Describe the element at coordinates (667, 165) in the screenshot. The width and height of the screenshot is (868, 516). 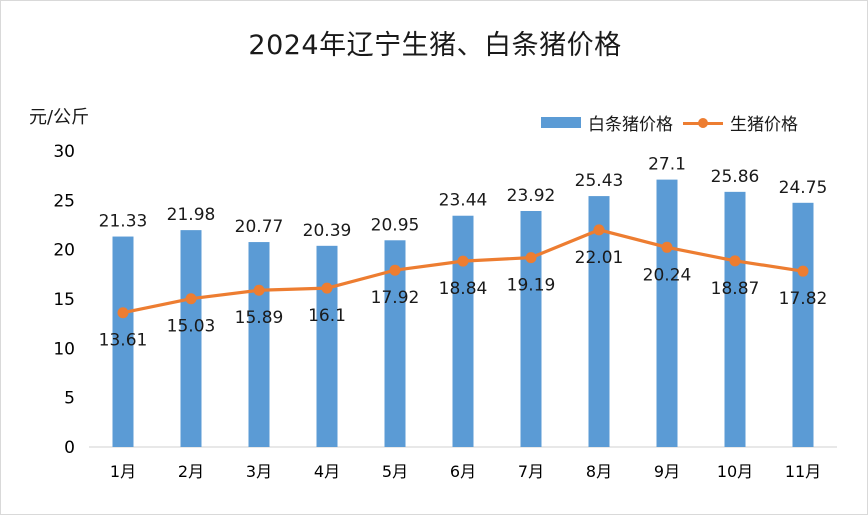
I see `bar-value-label: 27.1` at that location.